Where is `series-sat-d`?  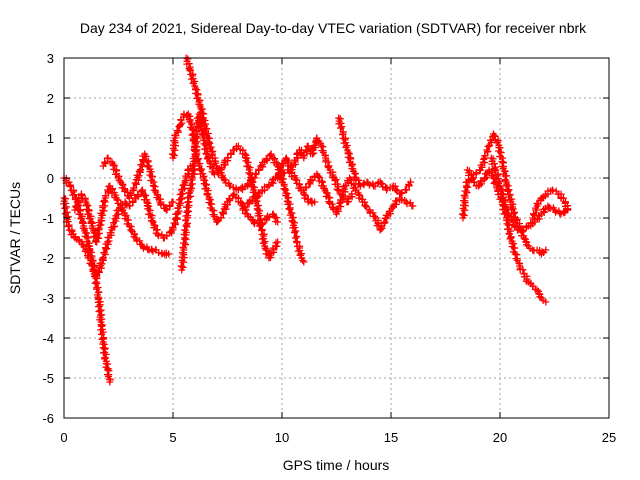
series-sat-d is located at coordinates (138, 182).